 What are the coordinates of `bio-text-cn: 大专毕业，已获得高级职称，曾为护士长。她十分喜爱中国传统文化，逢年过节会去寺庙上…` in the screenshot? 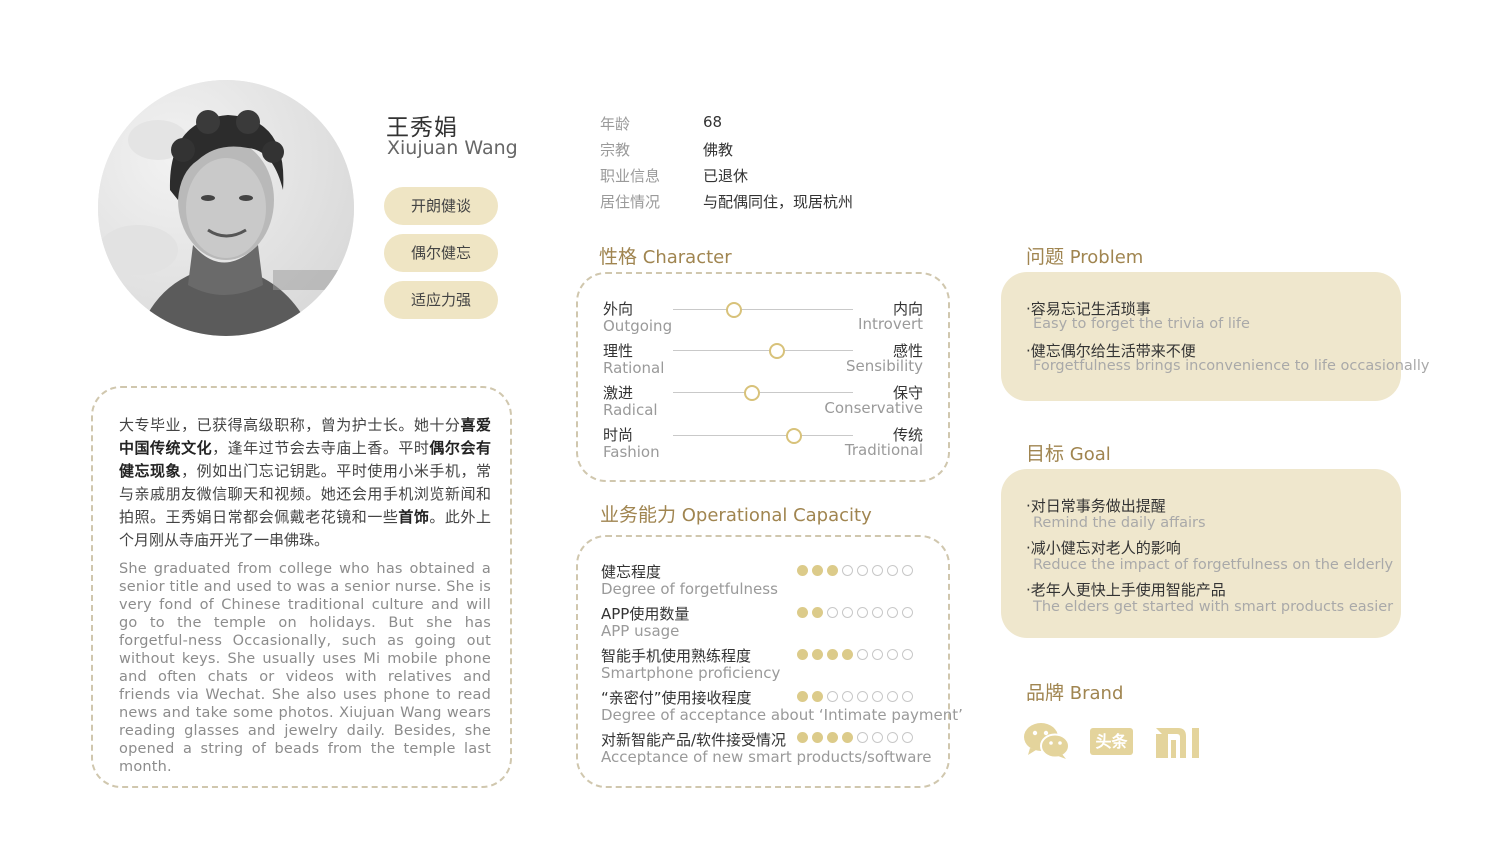 It's located at (305, 483).